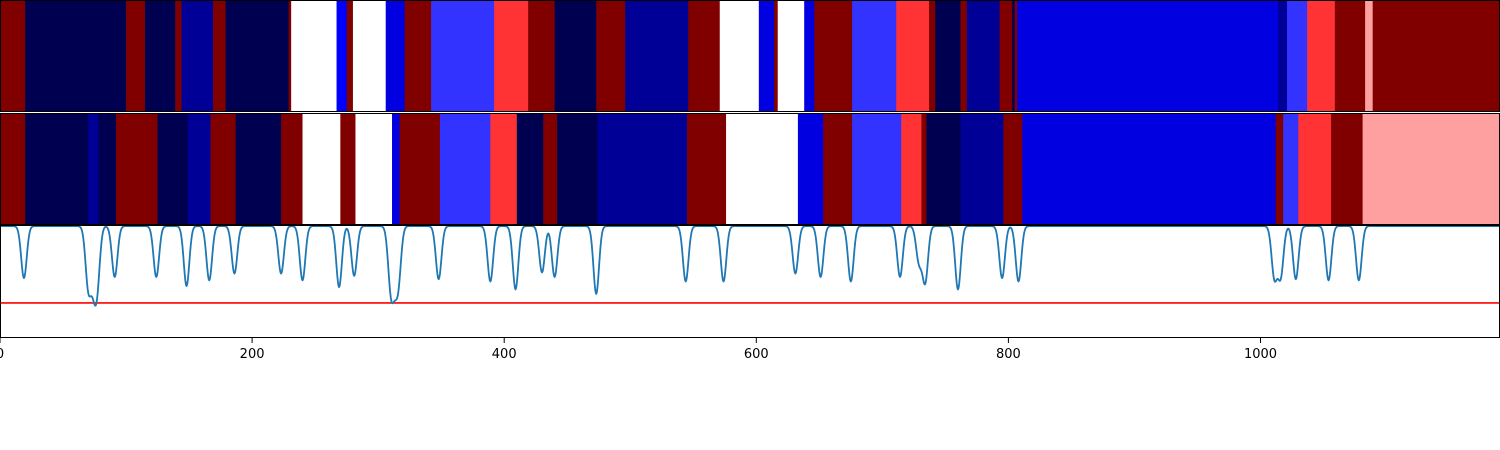  Describe the element at coordinates (1260, 354) in the screenshot. I see `x-tick-label-5: 1000` at that location.